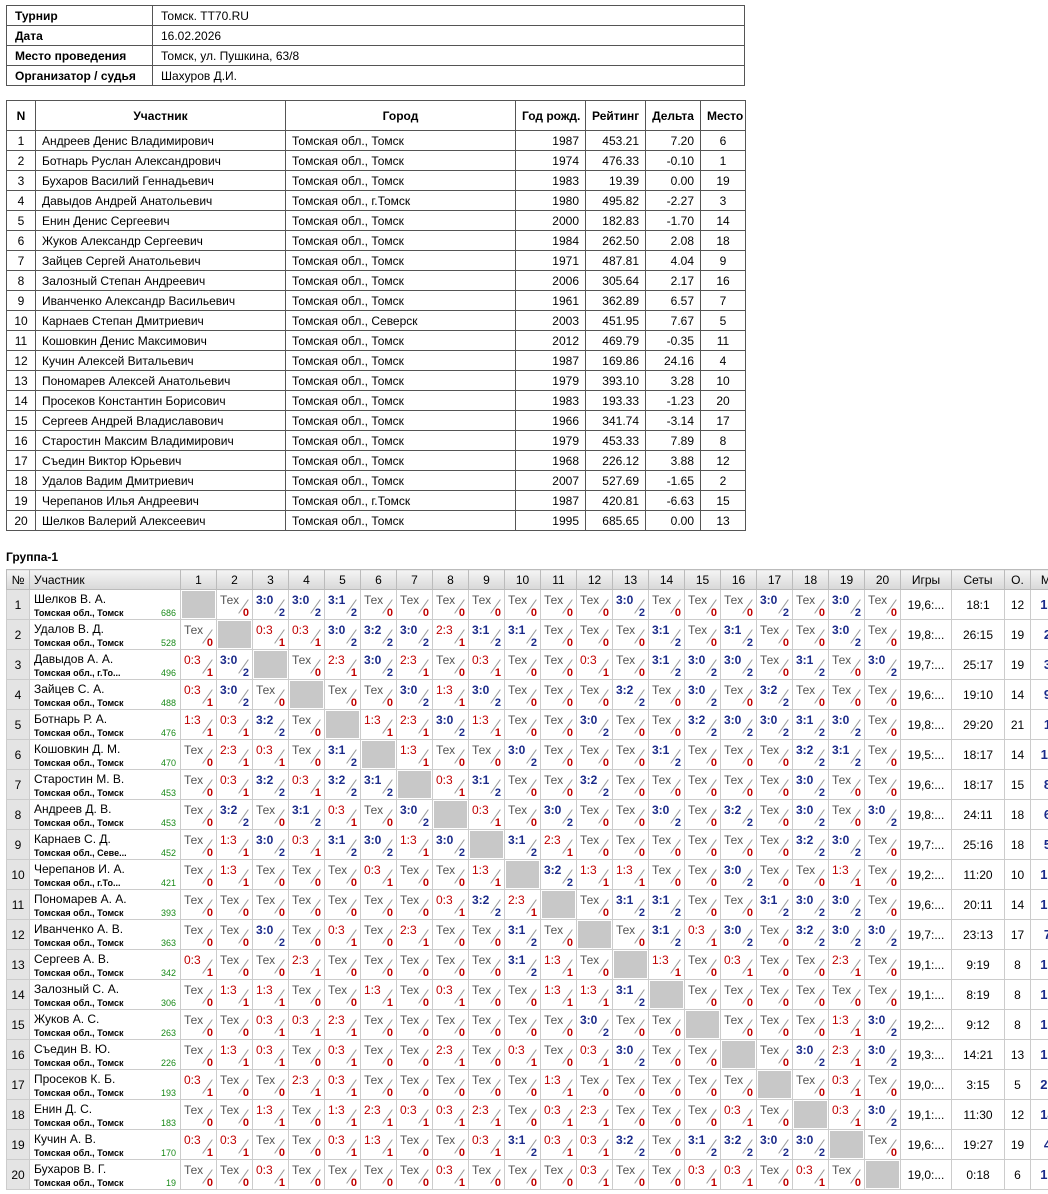 This screenshot has height=1194, width=1048. I want to click on game-score: 2:3, so click(840, 960).